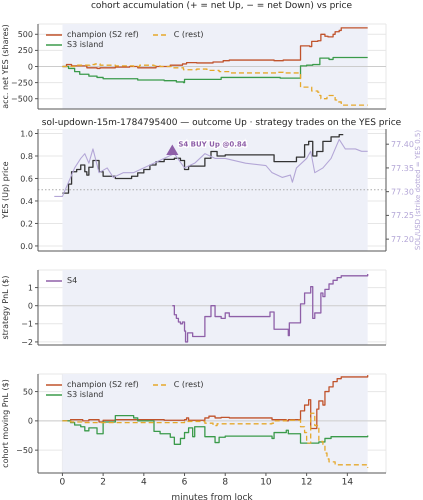 Image resolution: width=423 pixels, height=500 pixels. What do you see at coordinates (221, 123) in the screenshot?
I see `chart-title: sol-updown-15m-1784795400 — outcome Up · strategy trades on the YES price` at bounding box center [221, 123].